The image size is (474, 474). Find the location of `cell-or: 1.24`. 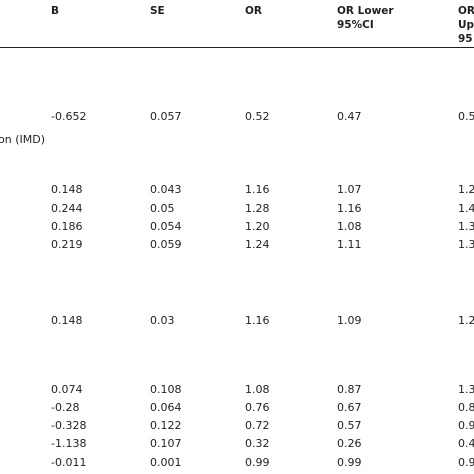

cell-or: 1.24 is located at coordinates (257, 244).